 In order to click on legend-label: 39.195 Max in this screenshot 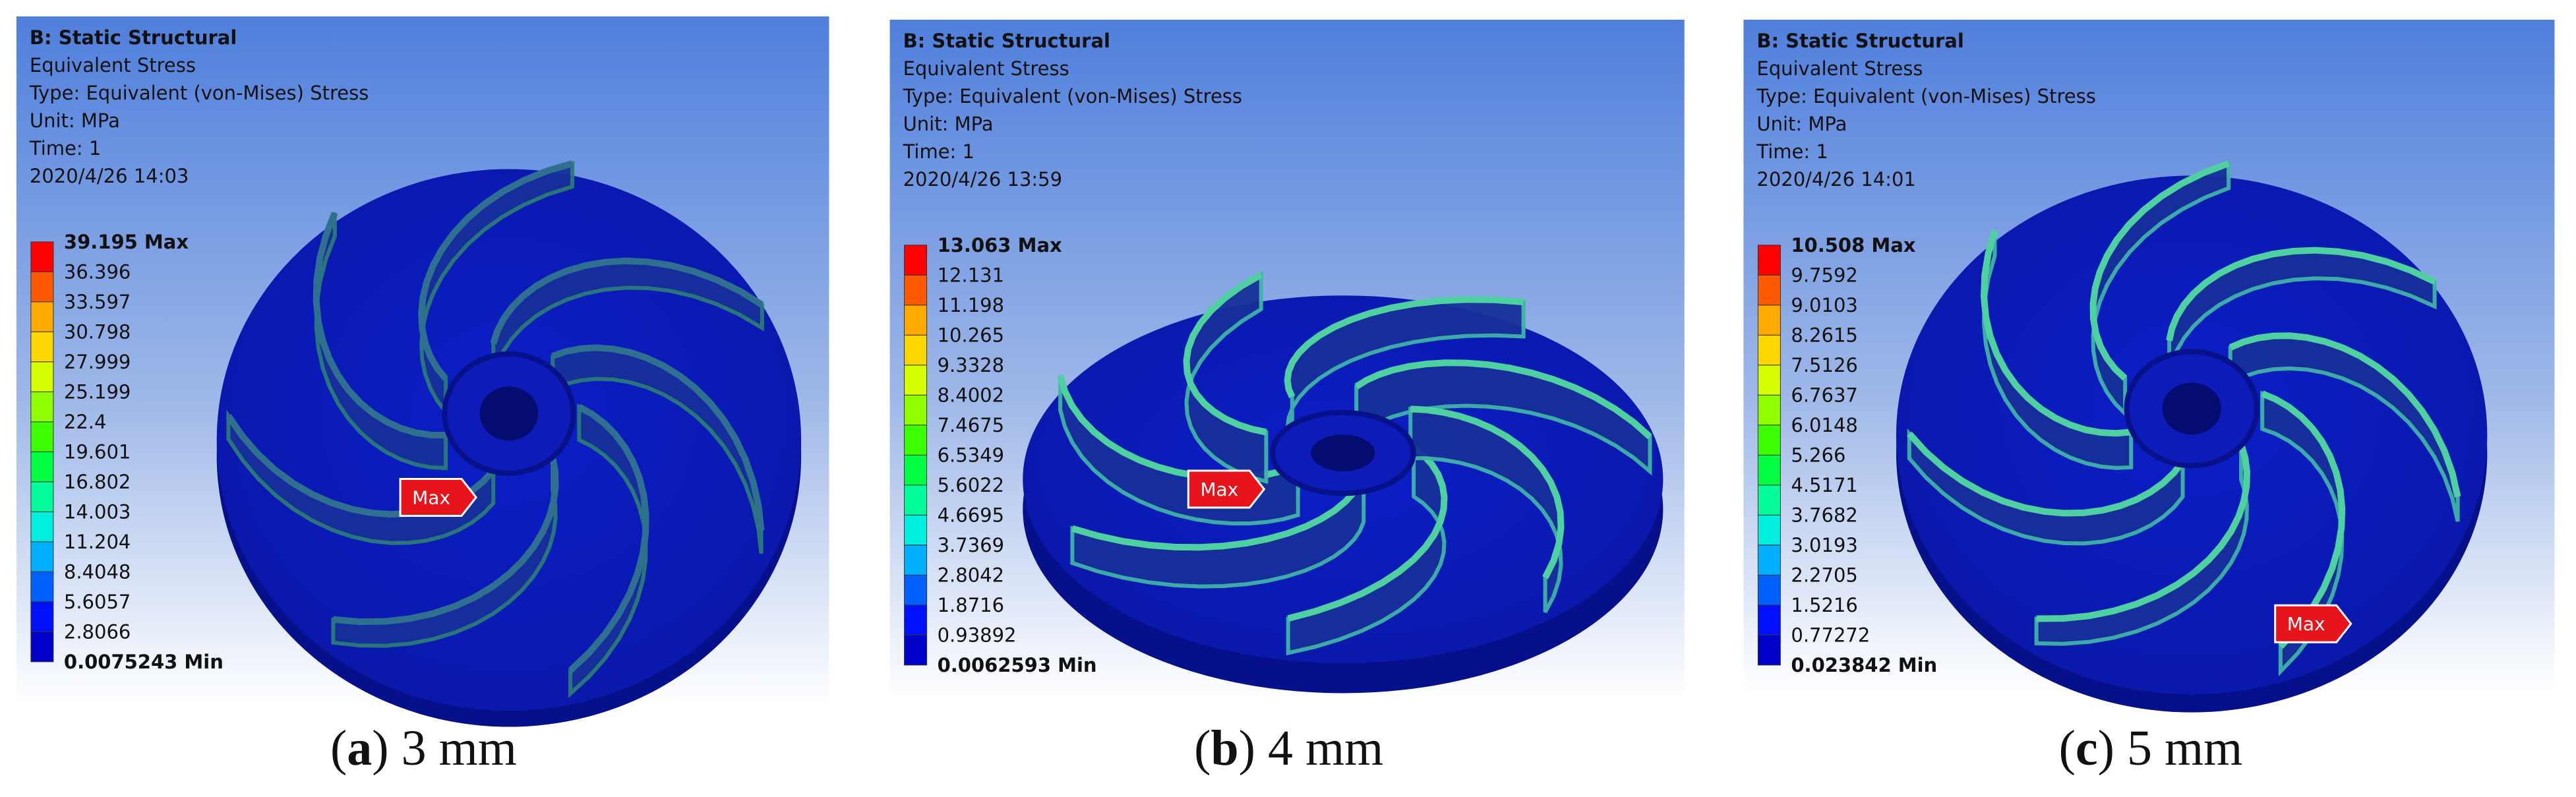, I will do `click(126, 242)`.